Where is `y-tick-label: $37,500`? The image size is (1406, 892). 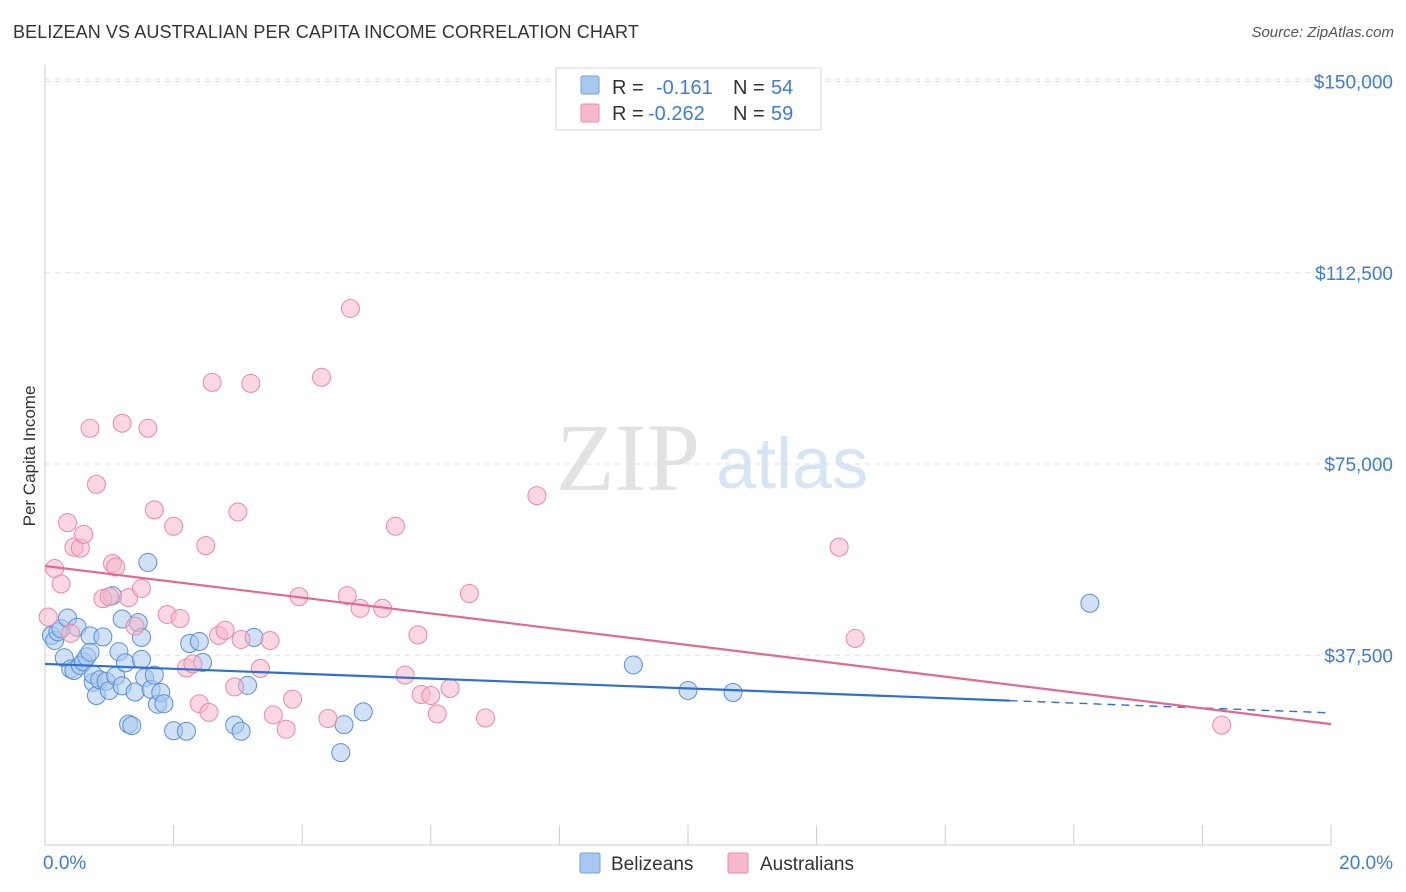 y-tick-label: $37,500 is located at coordinates (1358, 656).